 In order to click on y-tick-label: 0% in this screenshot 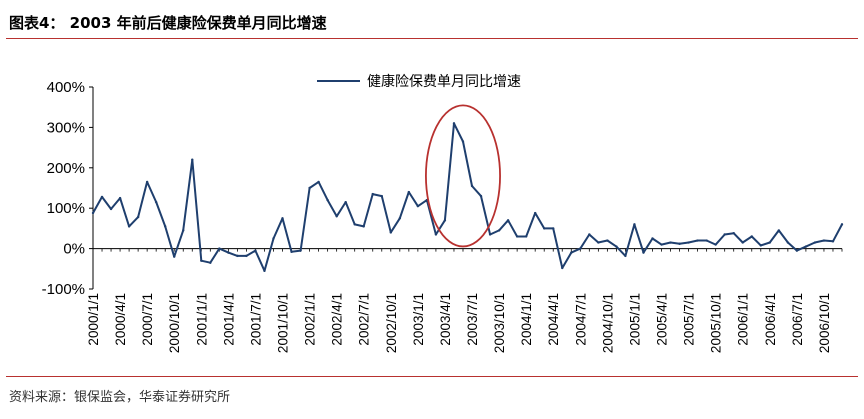, I will do `click(74, 249)`.